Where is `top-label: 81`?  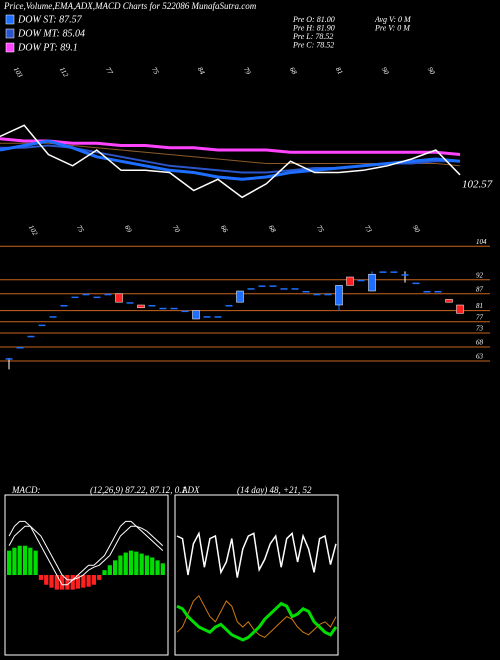
top-label: 81 is located at coordinates (339, 71).